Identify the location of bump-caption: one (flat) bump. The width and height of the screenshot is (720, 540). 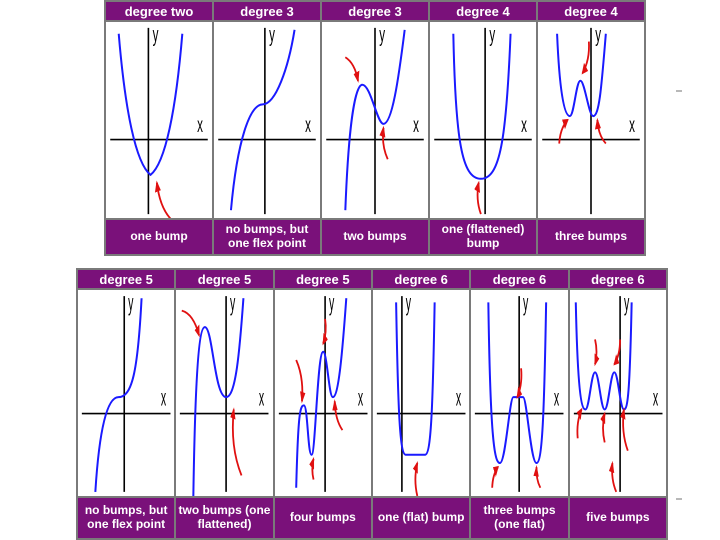
(421, 518).